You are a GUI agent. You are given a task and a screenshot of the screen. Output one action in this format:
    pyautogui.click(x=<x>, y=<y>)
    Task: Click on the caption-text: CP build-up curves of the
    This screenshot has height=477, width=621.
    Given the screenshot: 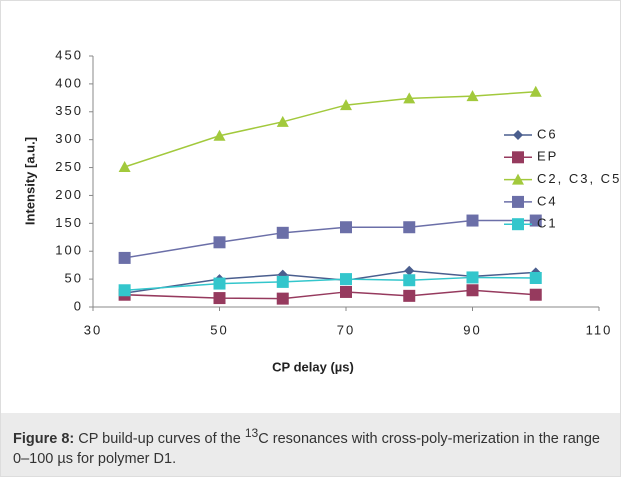 What is the action you would take?
    pyautogui.click(x=159, y=438)
    